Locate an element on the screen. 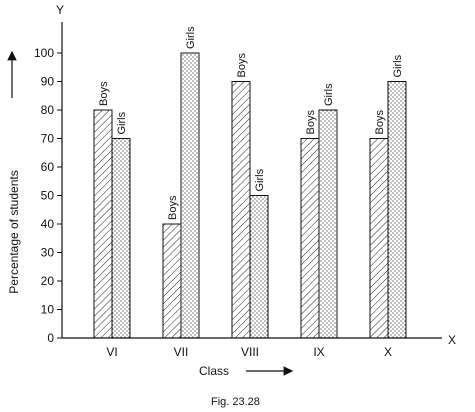 The width and height of the screenshot is (475, 412). bar-girls-viii is located at coordinates (259, 267).